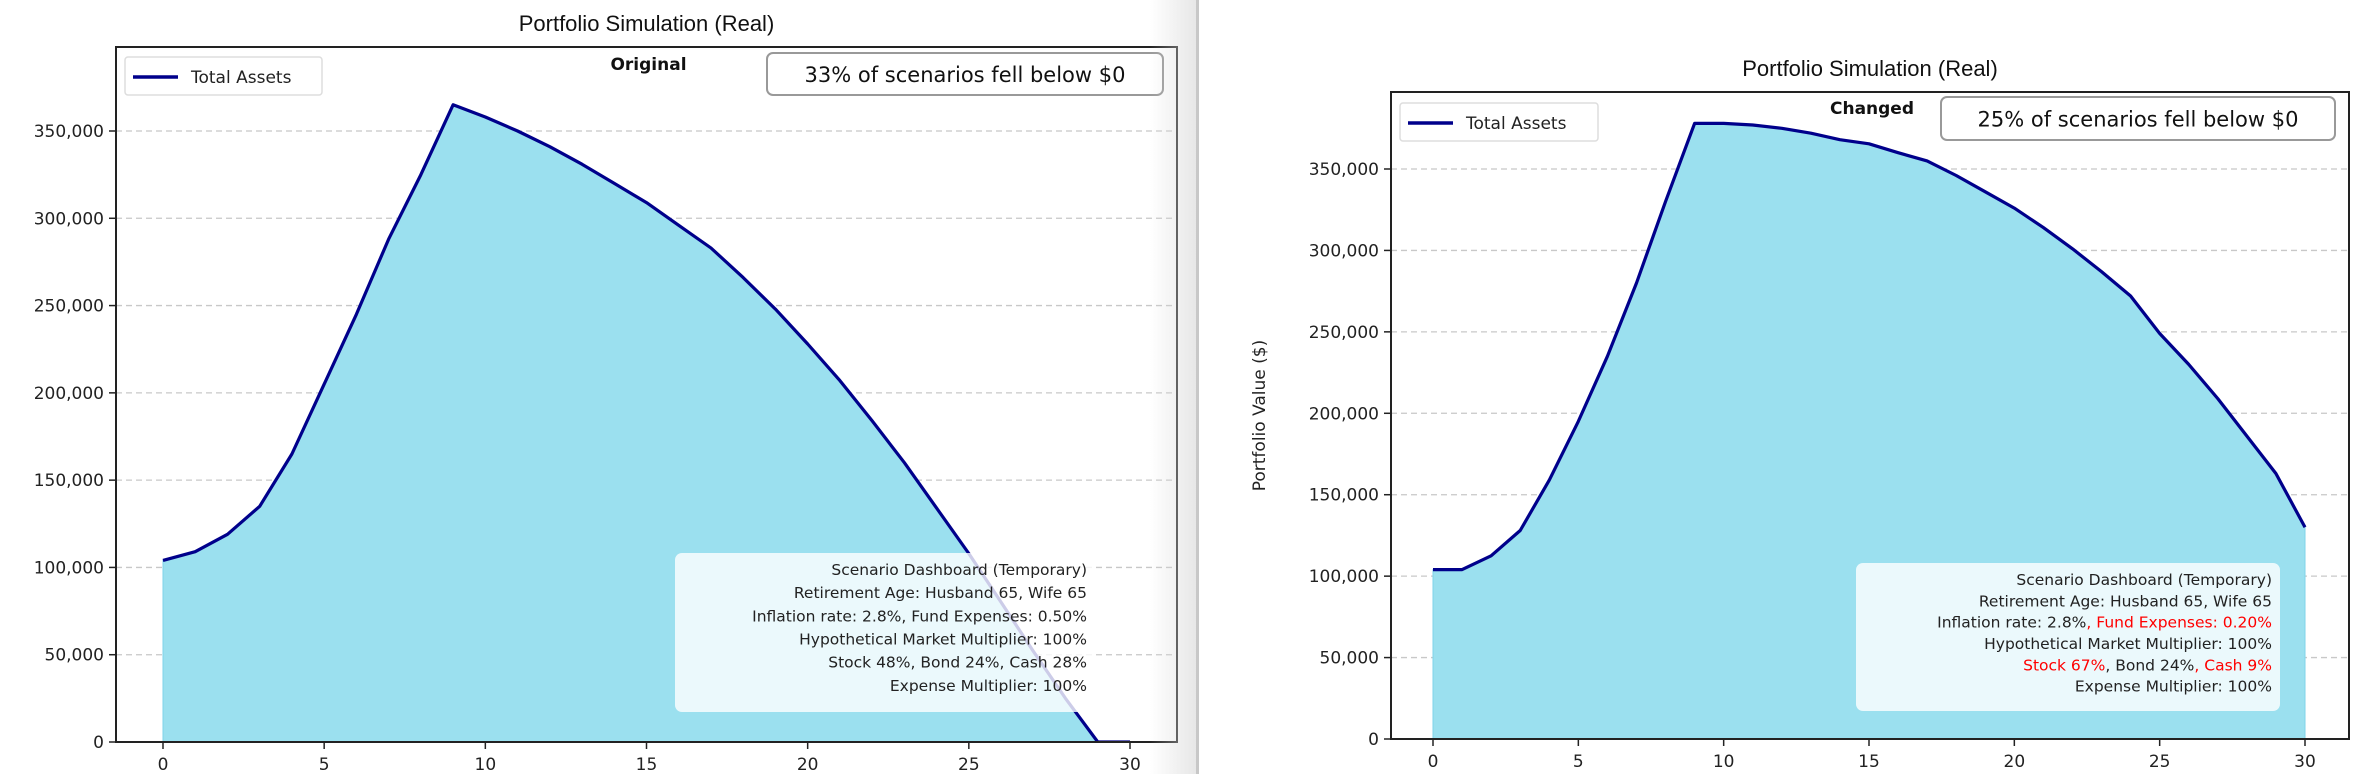 This screenshot has height=774, width=2359. I want to click on dashboard-segment: , Bond 24%, so click(2149, 665).